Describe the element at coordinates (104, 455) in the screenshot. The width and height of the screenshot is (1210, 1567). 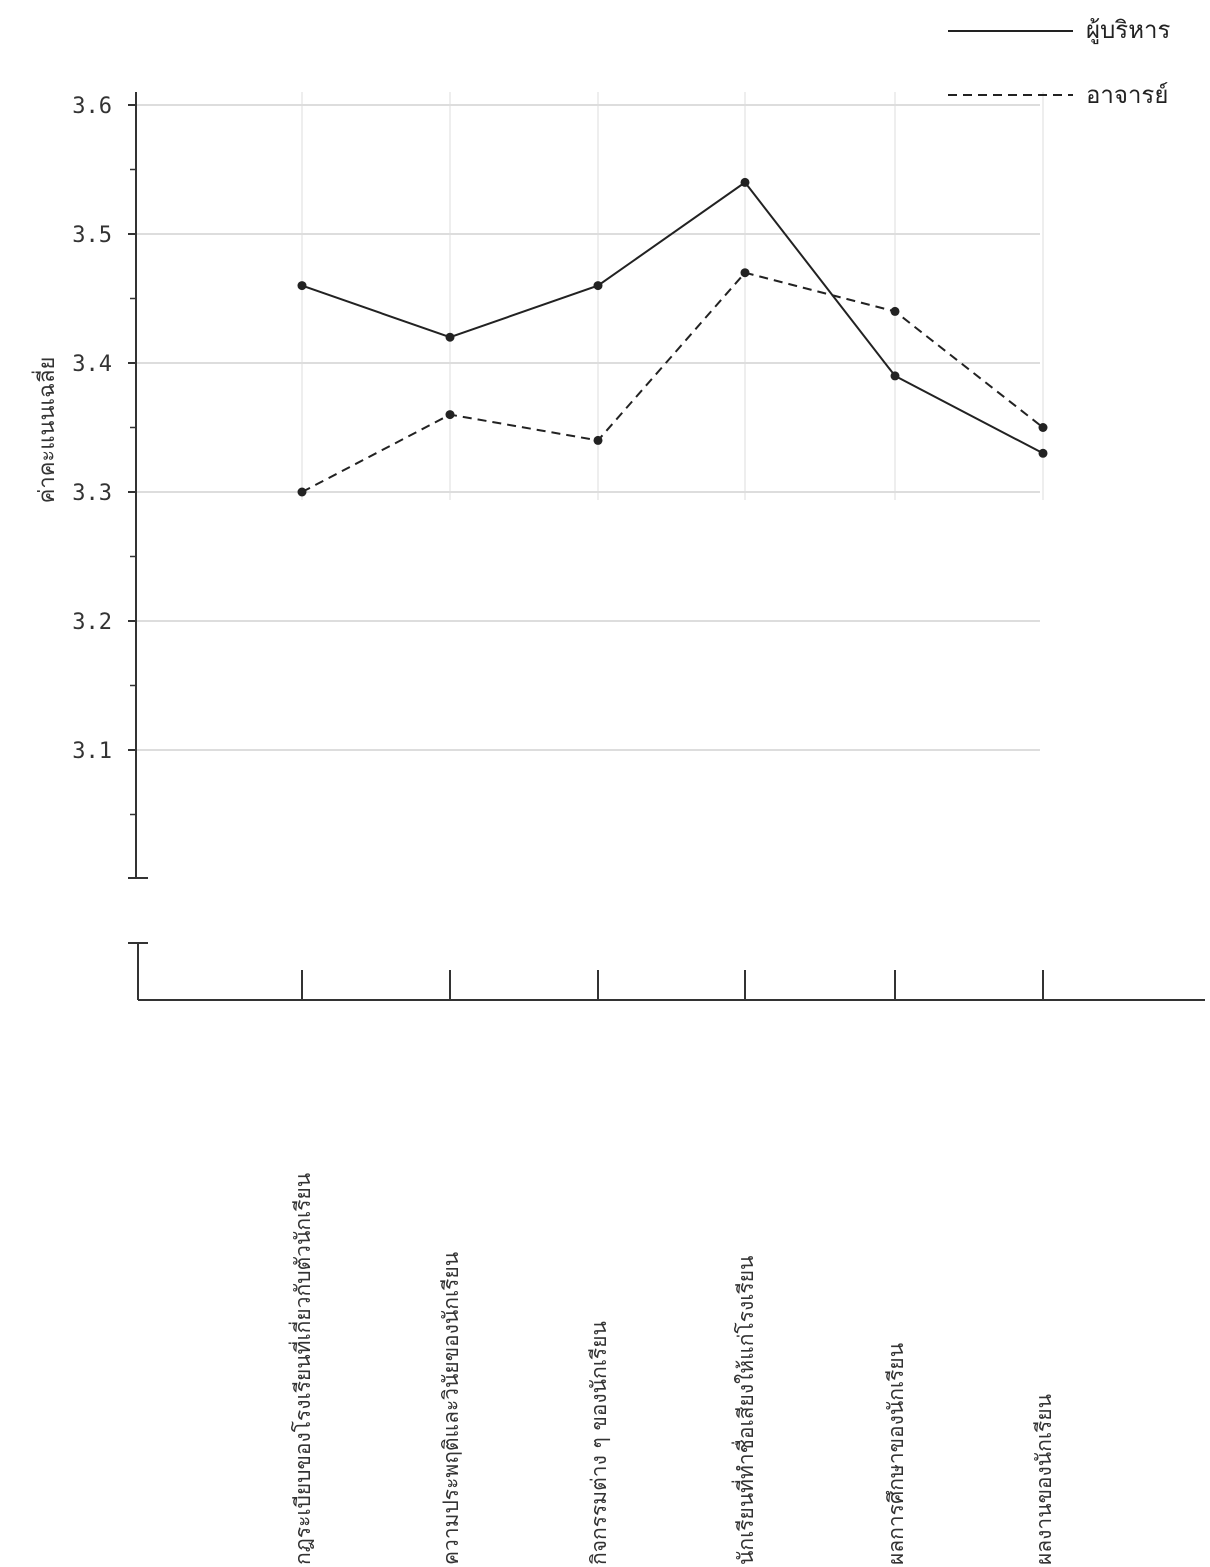
I see `y-ticks: 3.1 3.2 3.3 3.4 3.5 3.6` at that location.